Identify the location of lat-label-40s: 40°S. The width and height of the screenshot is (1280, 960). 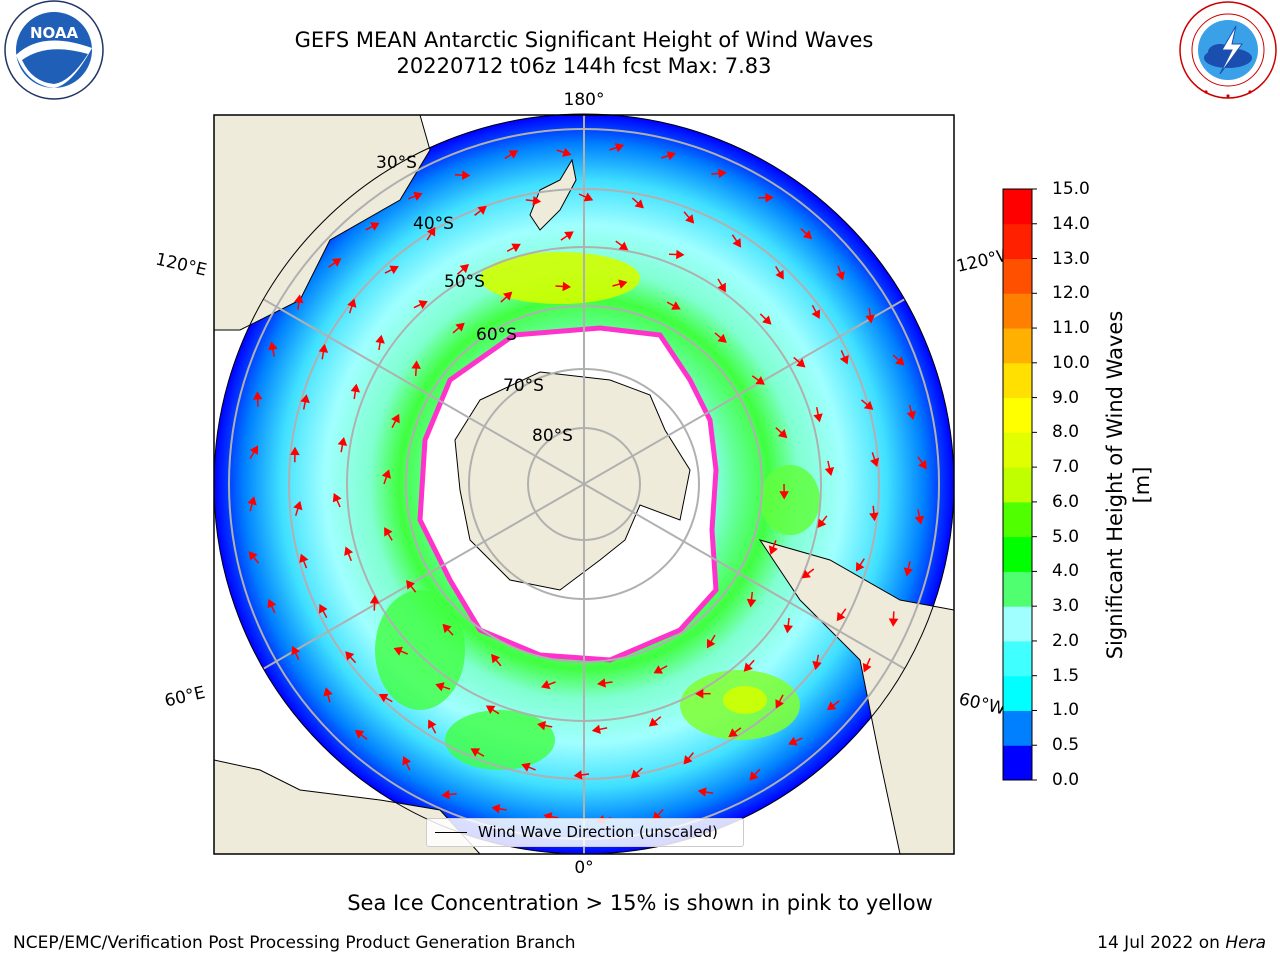
(433, 224).